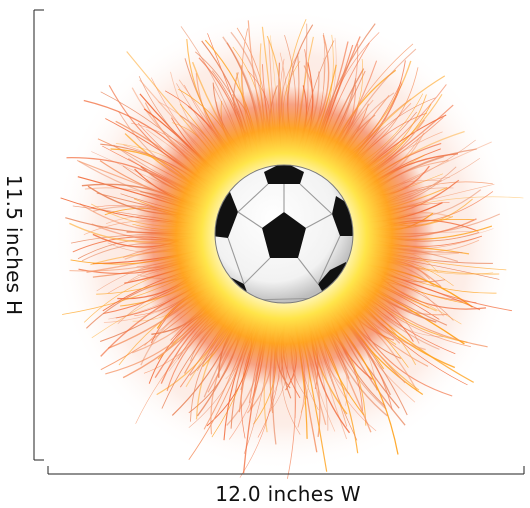  I want to click on height-label: 11.5 inches H, so click(14, 245).